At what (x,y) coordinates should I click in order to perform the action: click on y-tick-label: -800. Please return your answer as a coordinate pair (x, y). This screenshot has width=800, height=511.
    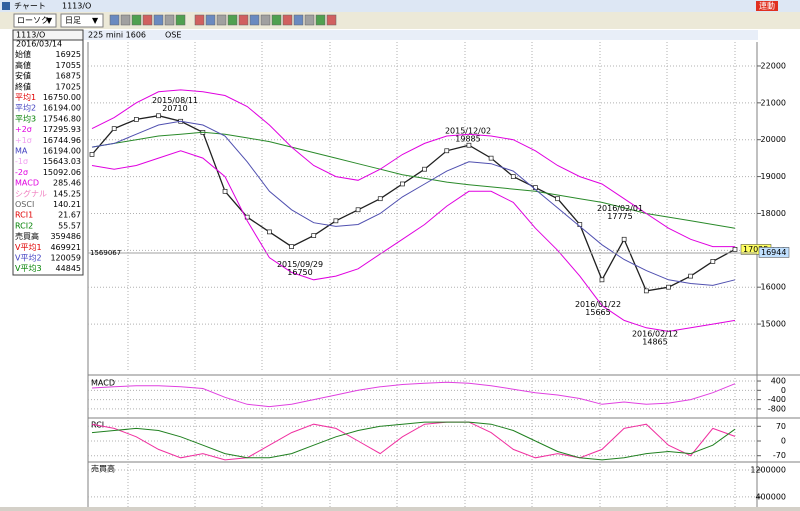
    Looking at the image, I should click on (777, 408).